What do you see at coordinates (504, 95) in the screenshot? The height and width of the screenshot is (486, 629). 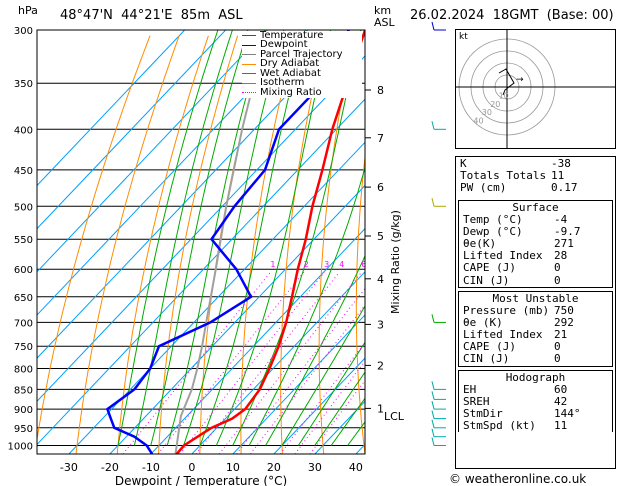 I see `hodograph-ring-label: 10` at bounding box center [504, 95].